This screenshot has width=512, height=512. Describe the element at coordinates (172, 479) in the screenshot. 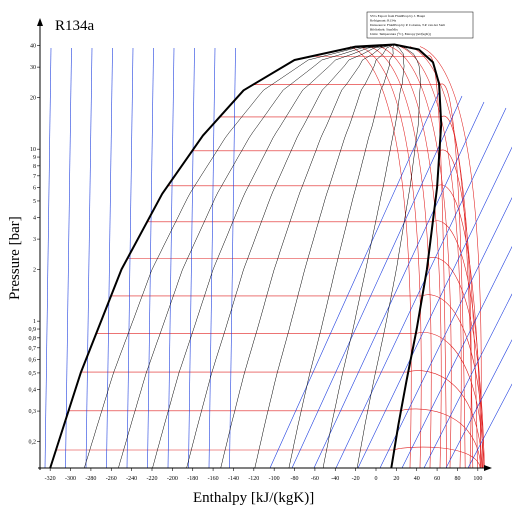

I see `x-tick-label: -200` at that location.